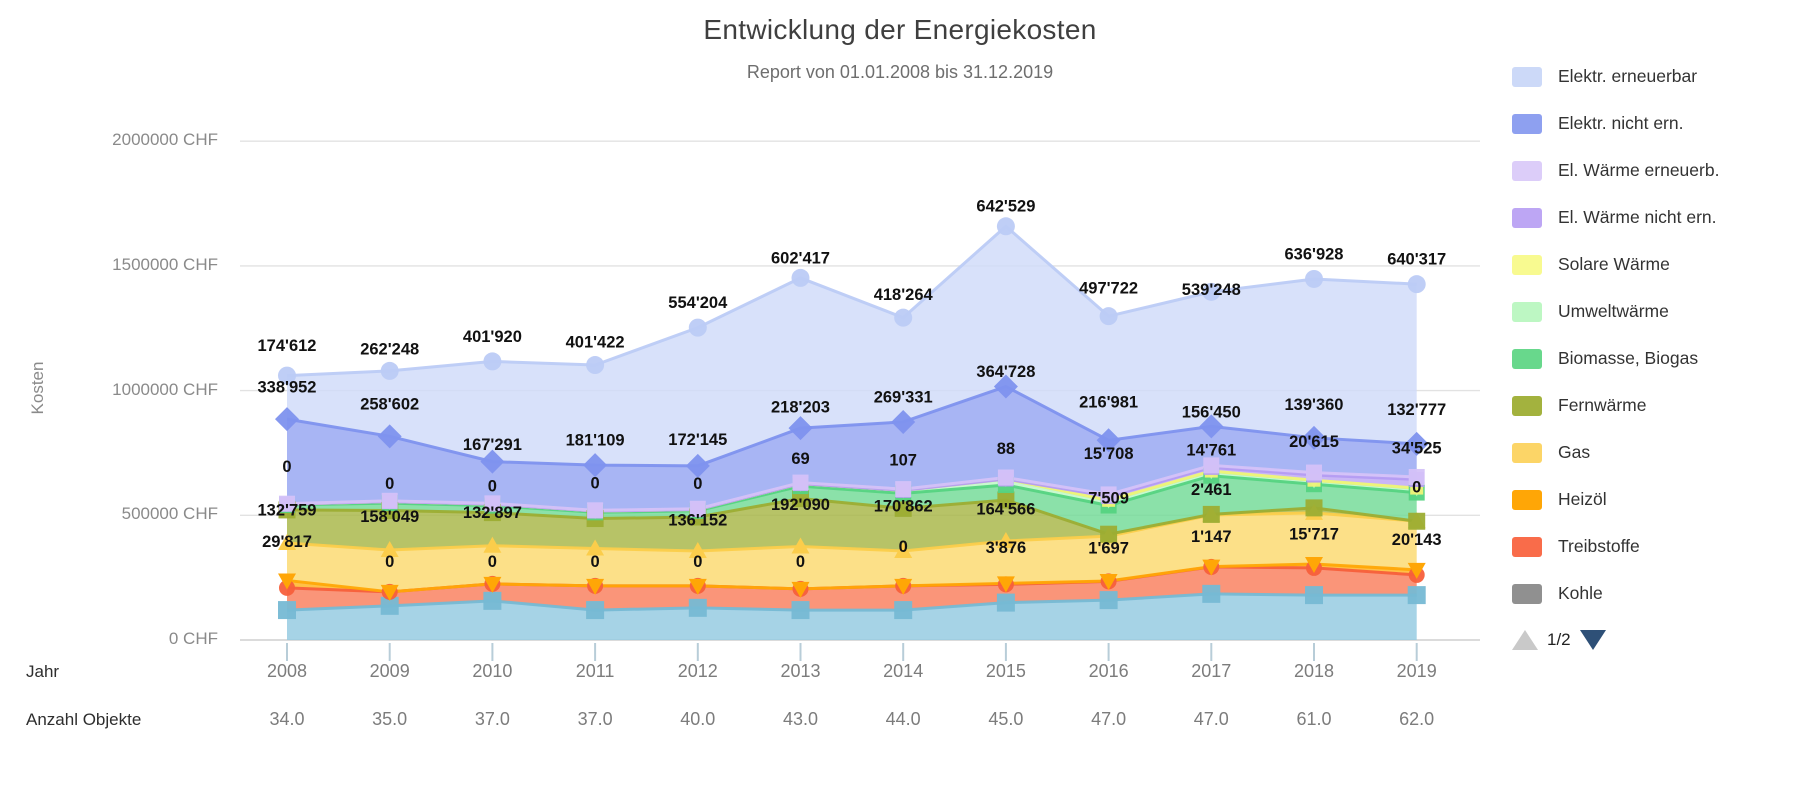  What do you see at coordinates (595, 342) in the screenshot?
I see `data-label: 401'422` at bounding box center [595, 342].